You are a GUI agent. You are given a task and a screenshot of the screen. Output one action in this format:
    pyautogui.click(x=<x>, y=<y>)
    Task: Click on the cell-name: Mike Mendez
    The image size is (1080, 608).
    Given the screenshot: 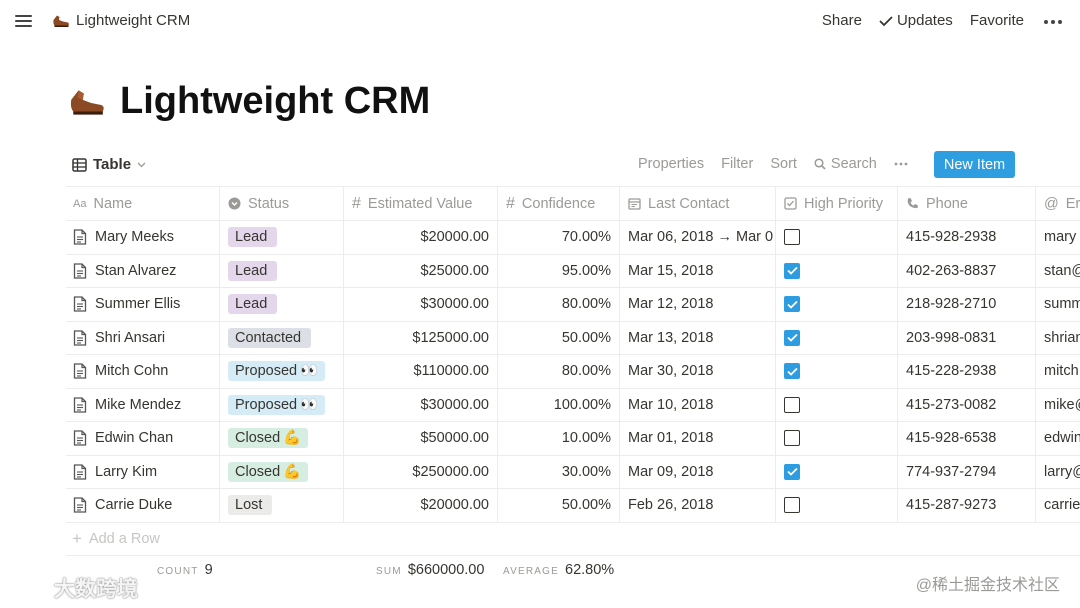 What is the action you would take?
    pyautogui.click(x=143, y=404)
    